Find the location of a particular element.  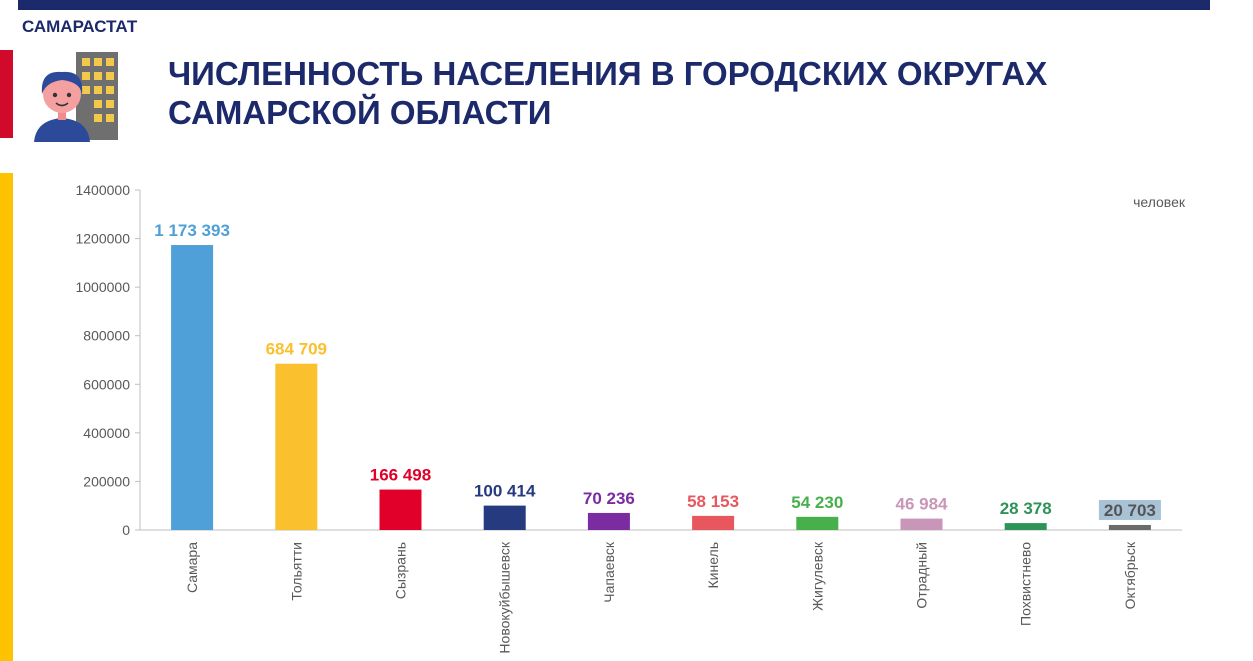

accent-bar-yellow is located at coordinates (6, 417).